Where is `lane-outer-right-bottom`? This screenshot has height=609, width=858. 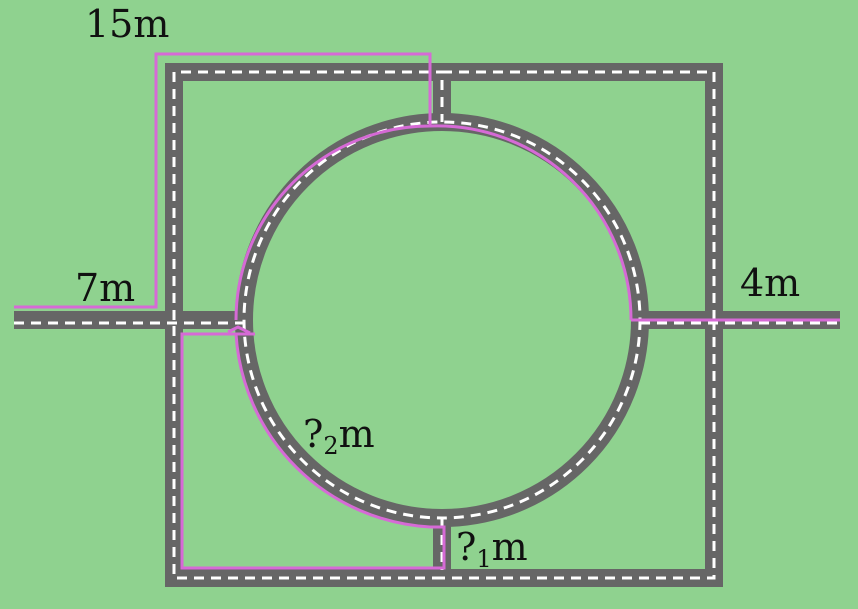 lane-outer-right-bottom is located at coordinates (579, 450).